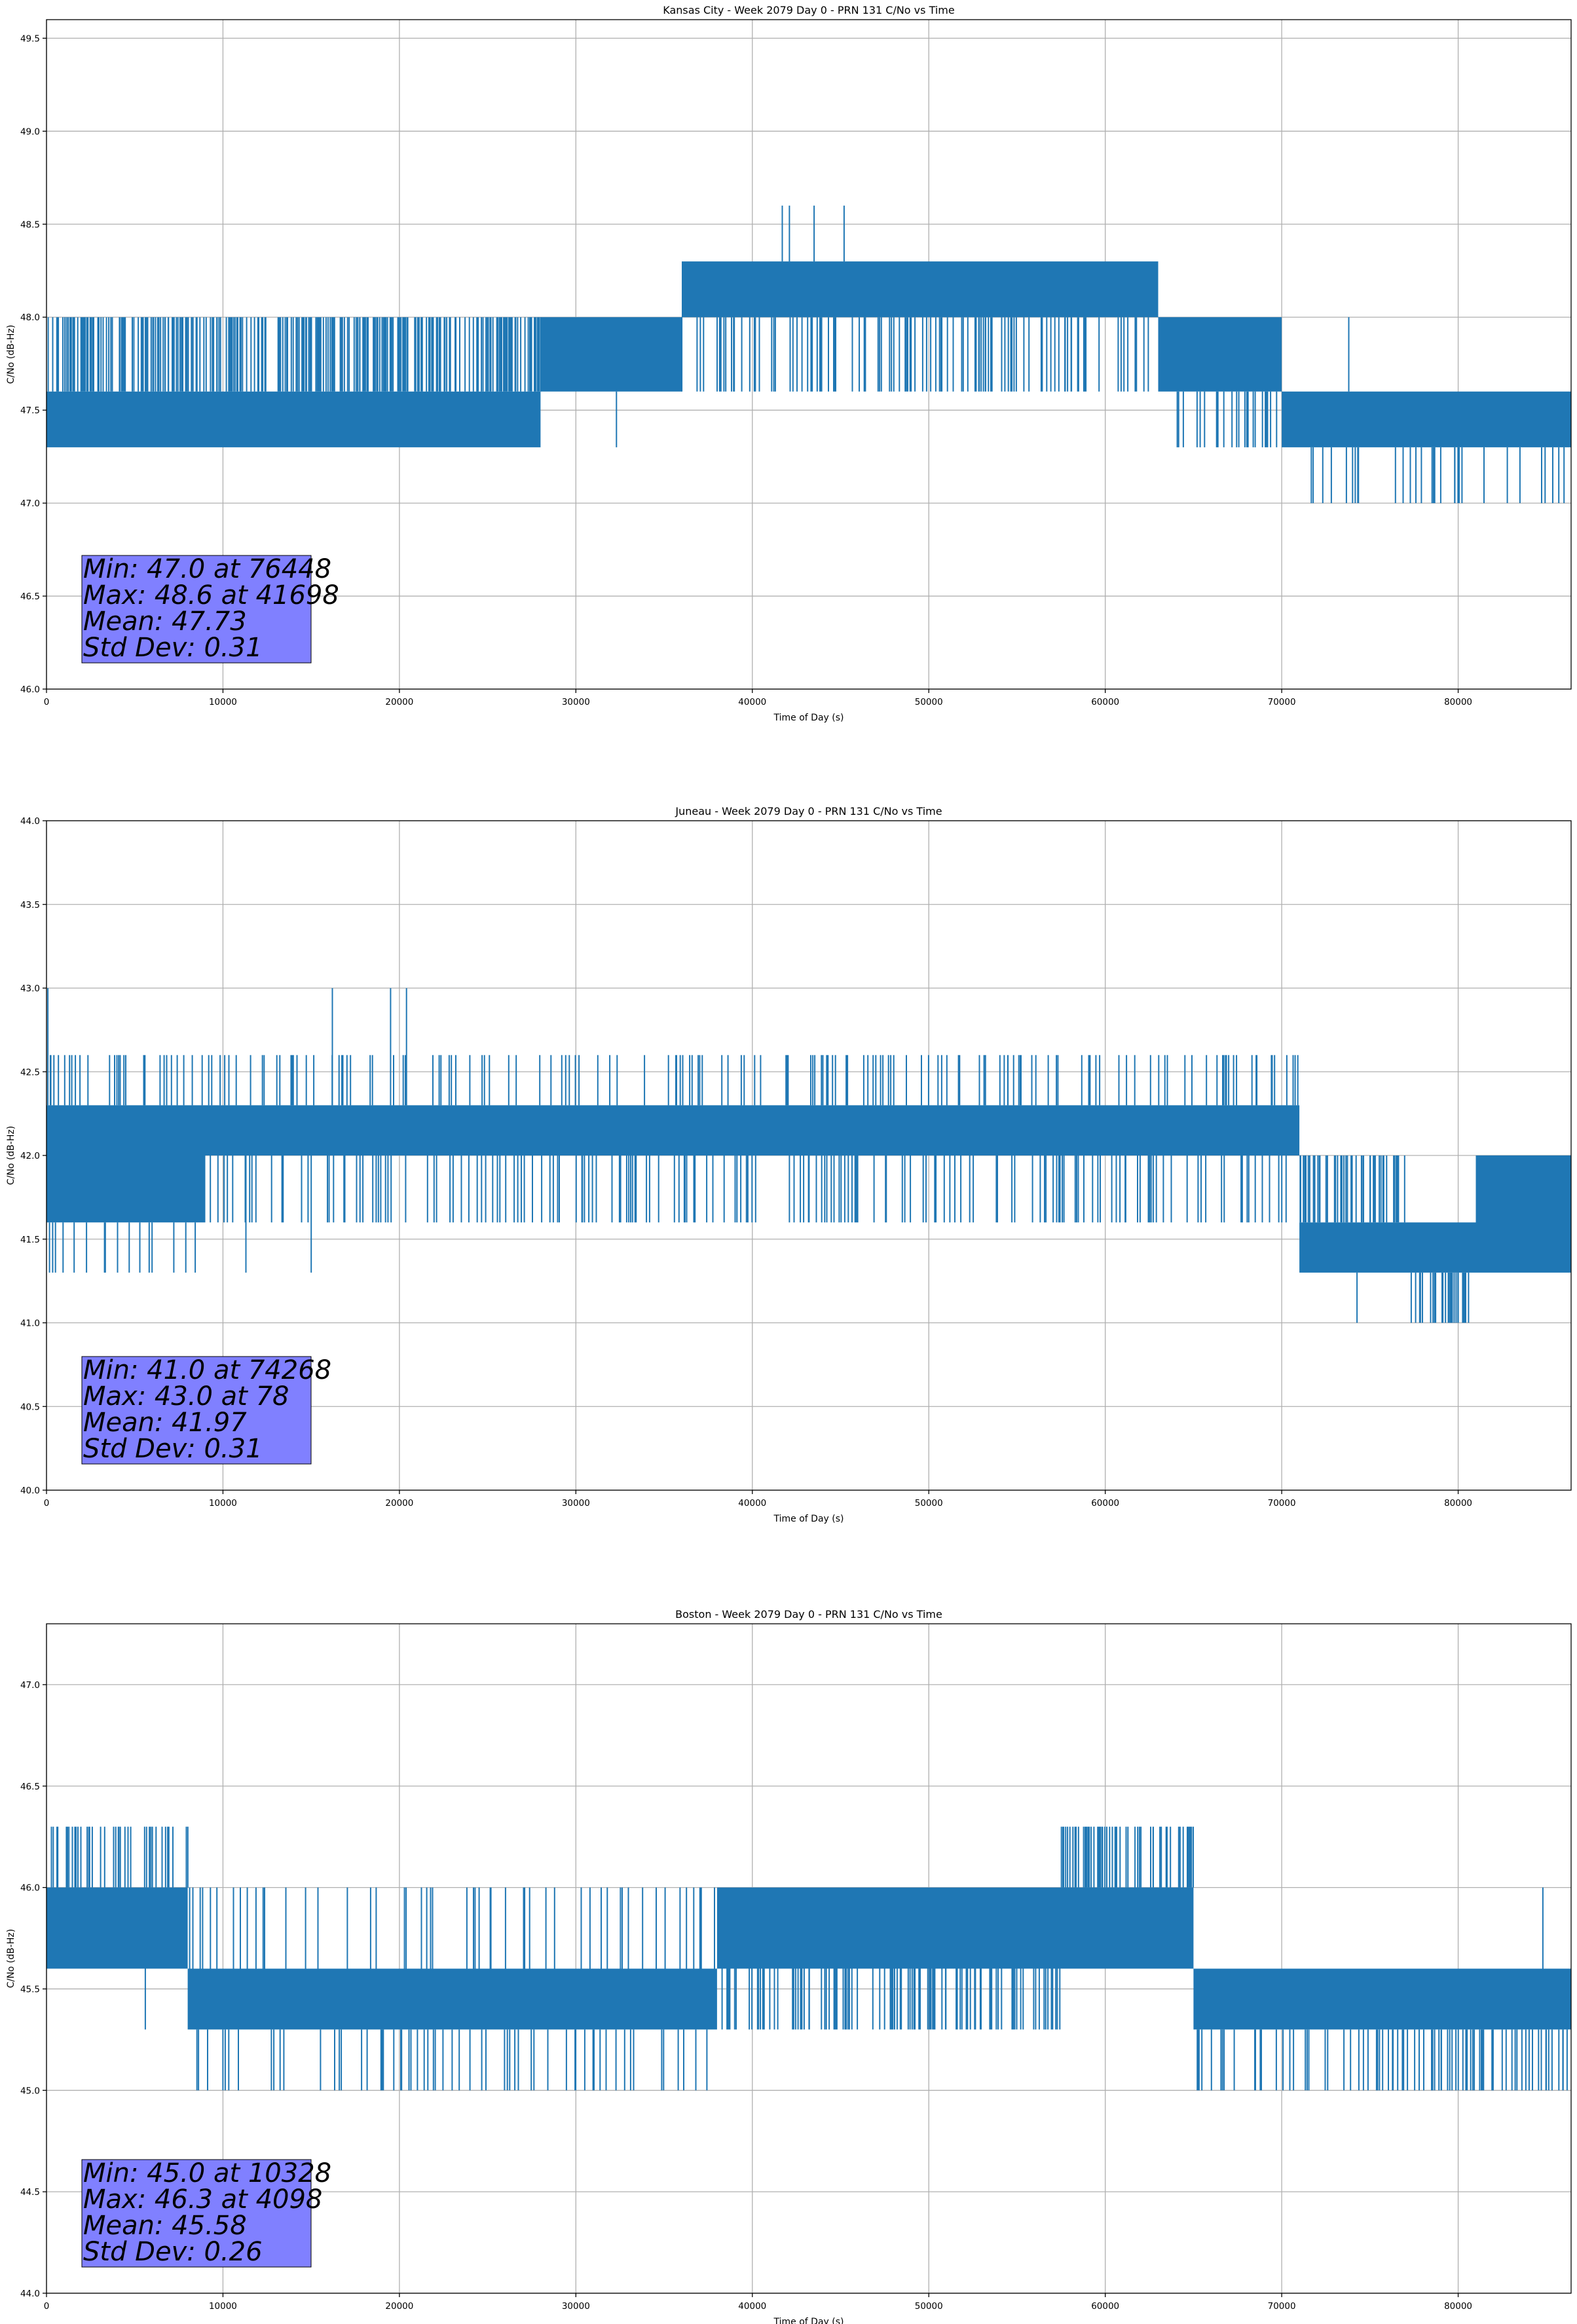 The width and height of the screenshot is (1577, 2324). I want to click on y-tick-label: 43.0, so click(30, 989).